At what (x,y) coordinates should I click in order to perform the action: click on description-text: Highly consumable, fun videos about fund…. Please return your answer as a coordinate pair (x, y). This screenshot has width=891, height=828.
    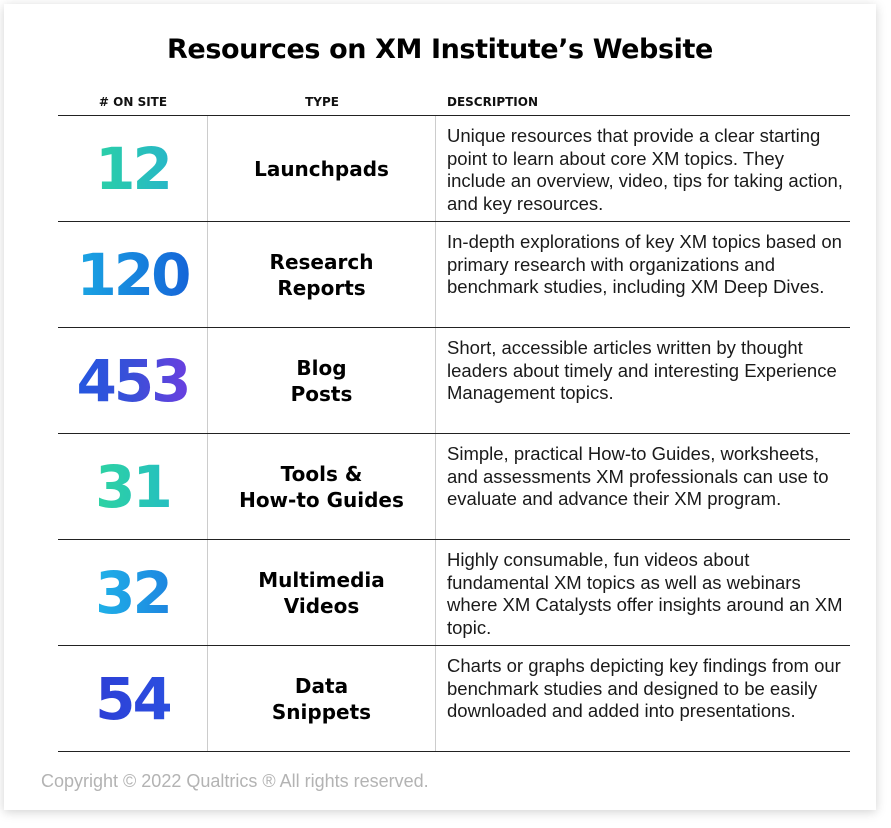
    Looking at the image, I should click on (645, 593).